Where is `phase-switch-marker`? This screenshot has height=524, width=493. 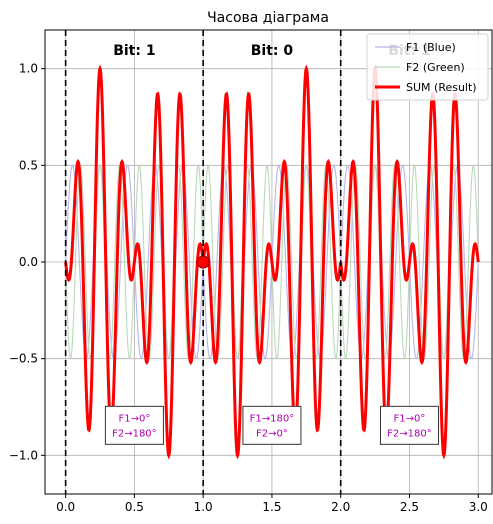
phase-switch-marker is located at coordinates (203, 262).